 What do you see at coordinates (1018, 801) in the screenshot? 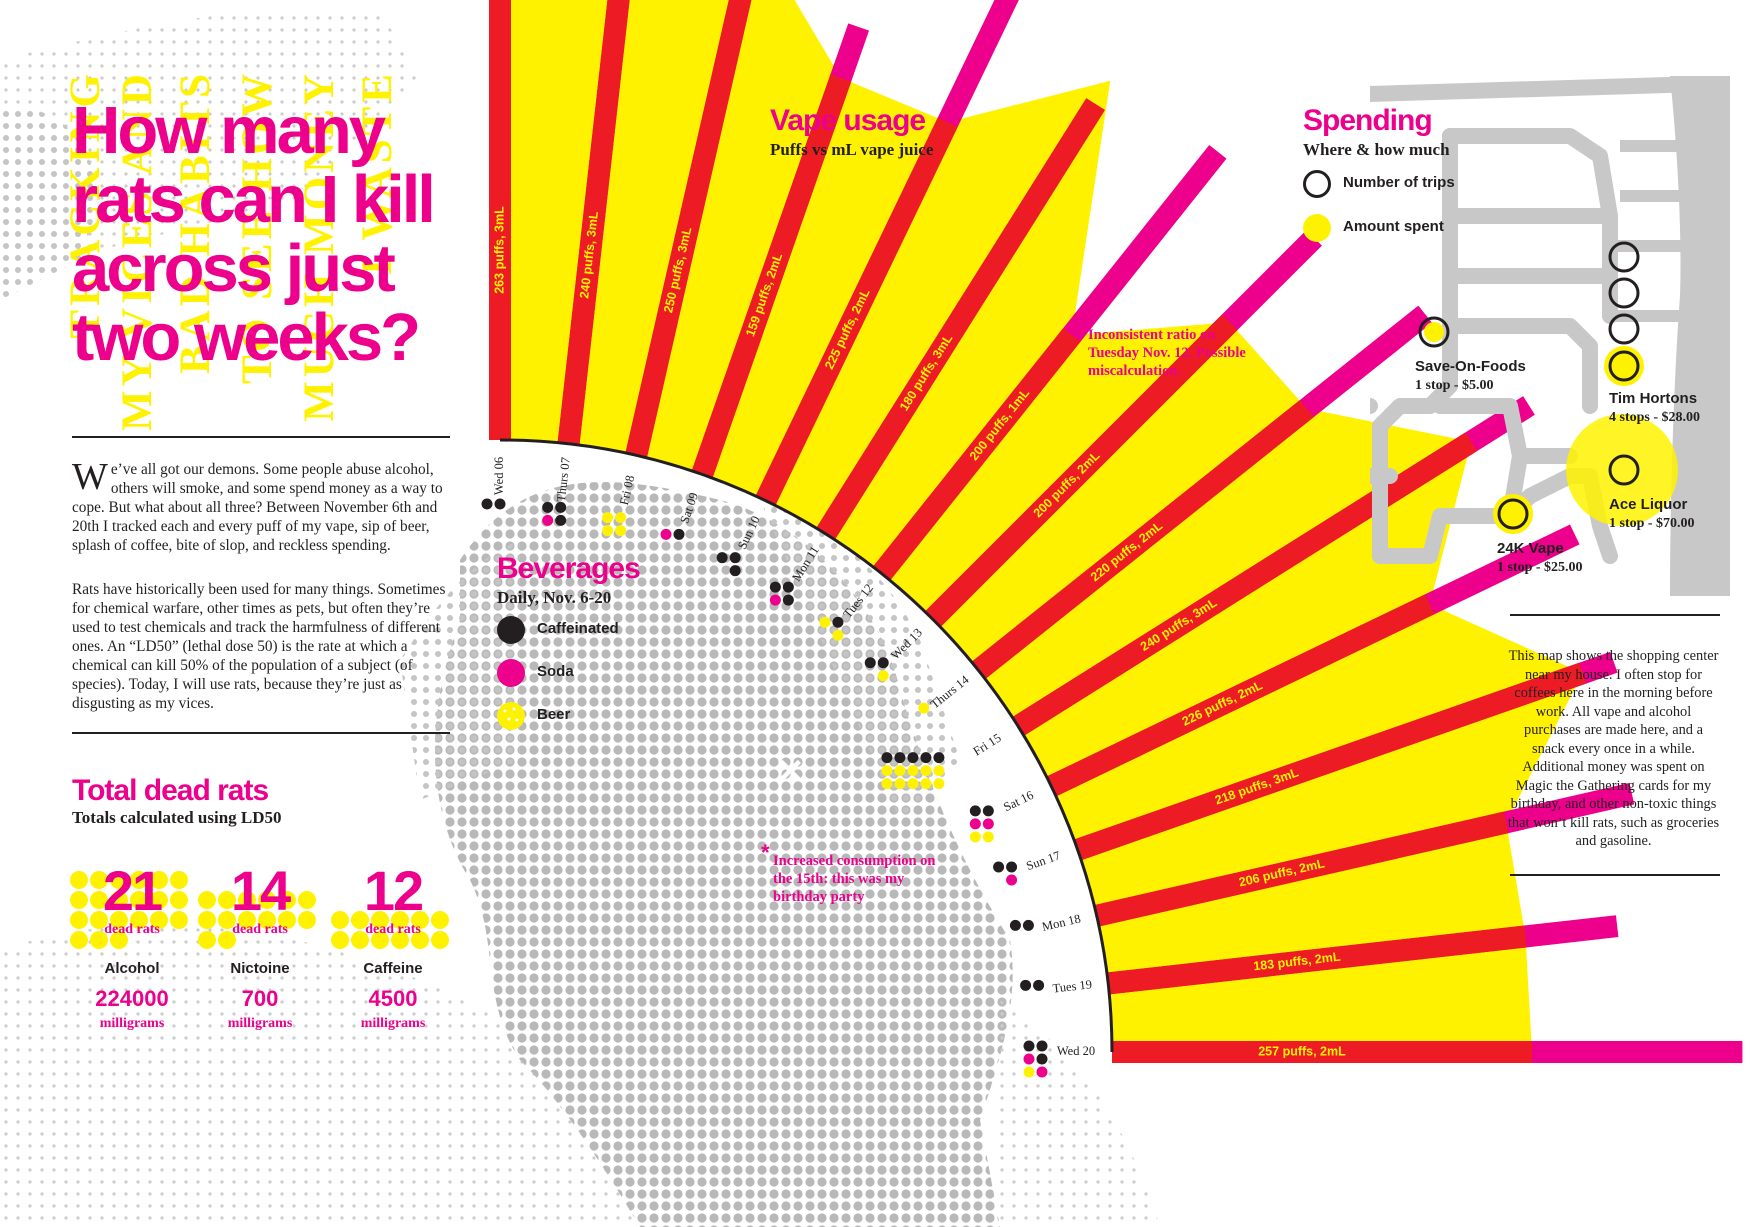
I see `day-label: Sat 16` at bounding box center [1018, 801].